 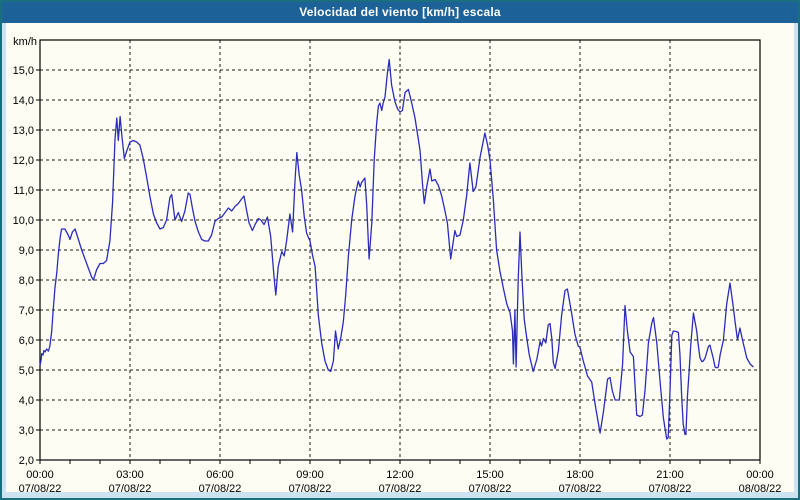 I want to click on svg-text: 9,0, so click(x=26, y=251).